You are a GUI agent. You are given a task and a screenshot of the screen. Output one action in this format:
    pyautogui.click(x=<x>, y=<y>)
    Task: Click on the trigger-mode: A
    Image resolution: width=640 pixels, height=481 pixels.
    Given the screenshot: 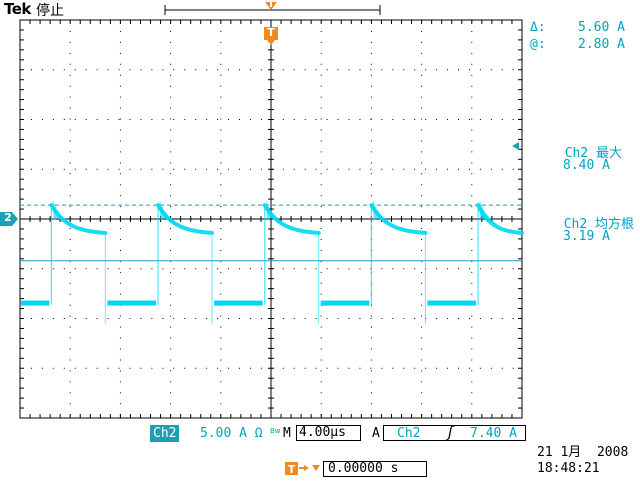 What is the action you would take?
    pyautogui.click(x=376, y=433)
    